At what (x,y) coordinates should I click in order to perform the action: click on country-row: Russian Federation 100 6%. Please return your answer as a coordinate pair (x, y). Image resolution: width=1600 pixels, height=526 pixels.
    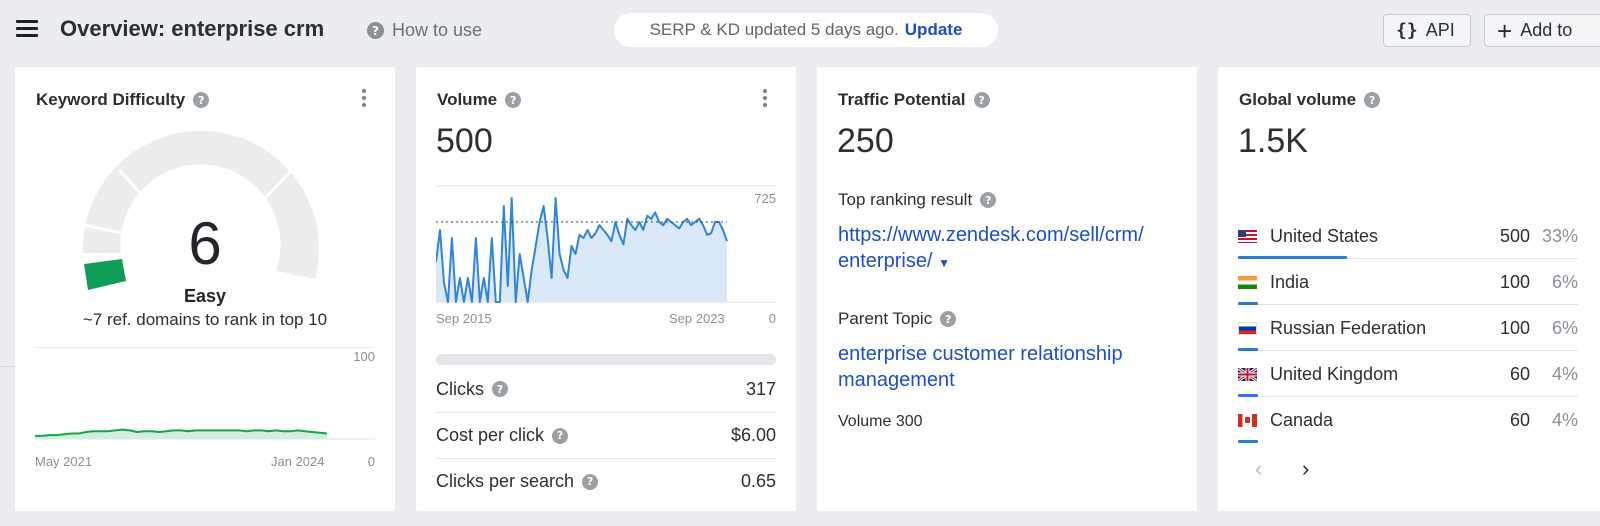
    Looking at the image, I should click on (1408, 328).